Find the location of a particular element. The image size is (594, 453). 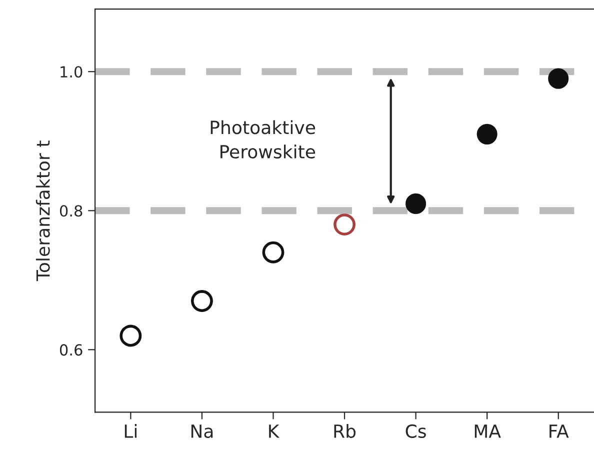

x-tick-label: K is located at coordinates (274, 431).